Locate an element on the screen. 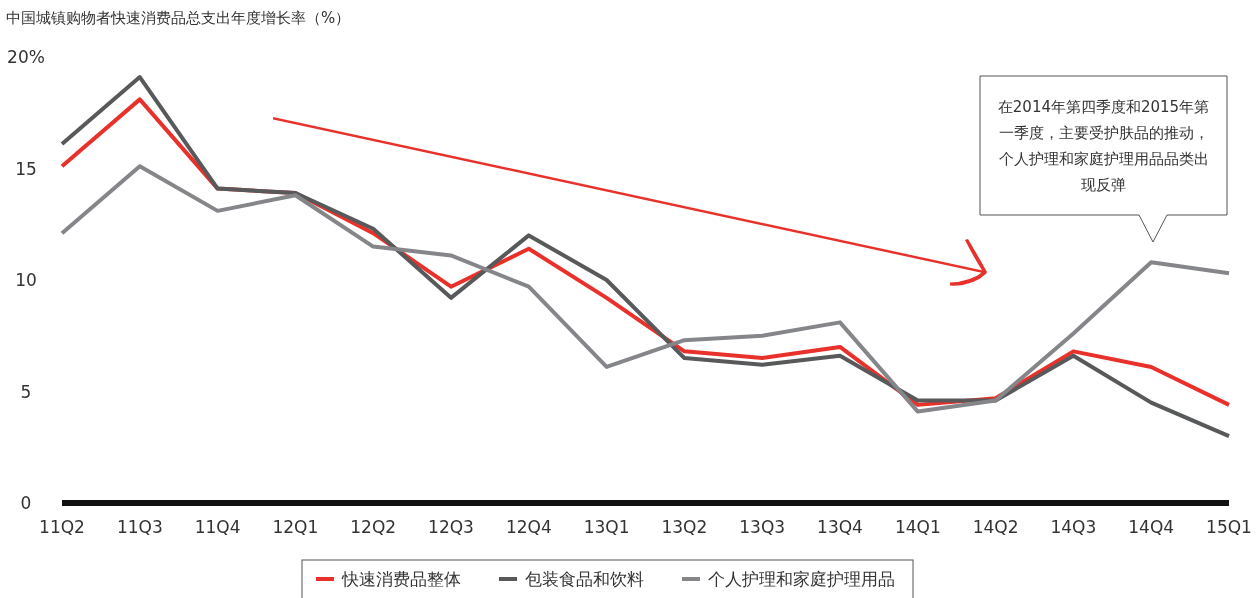 Image resolution: width=1260 pixels, height=598 pixels. x-tick-label: 14Q3 is located at coordinates (1073, 527).